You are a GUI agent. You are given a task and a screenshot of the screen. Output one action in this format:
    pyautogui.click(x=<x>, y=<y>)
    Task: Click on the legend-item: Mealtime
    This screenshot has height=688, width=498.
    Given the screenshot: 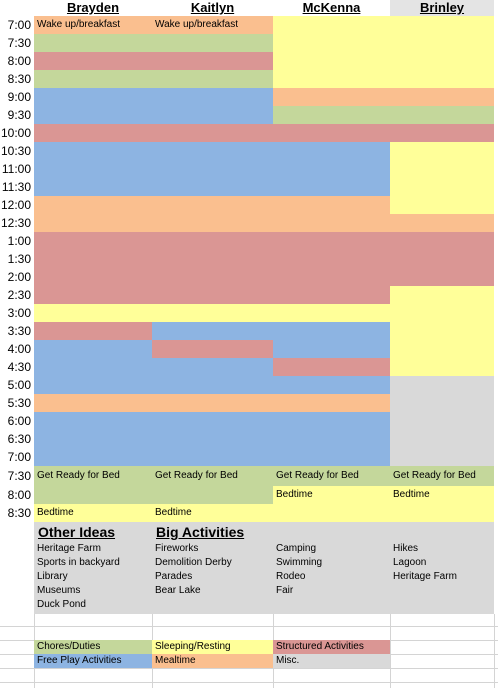 What is the action you would take?
    pyautogui.click(x=212, y=661)
    